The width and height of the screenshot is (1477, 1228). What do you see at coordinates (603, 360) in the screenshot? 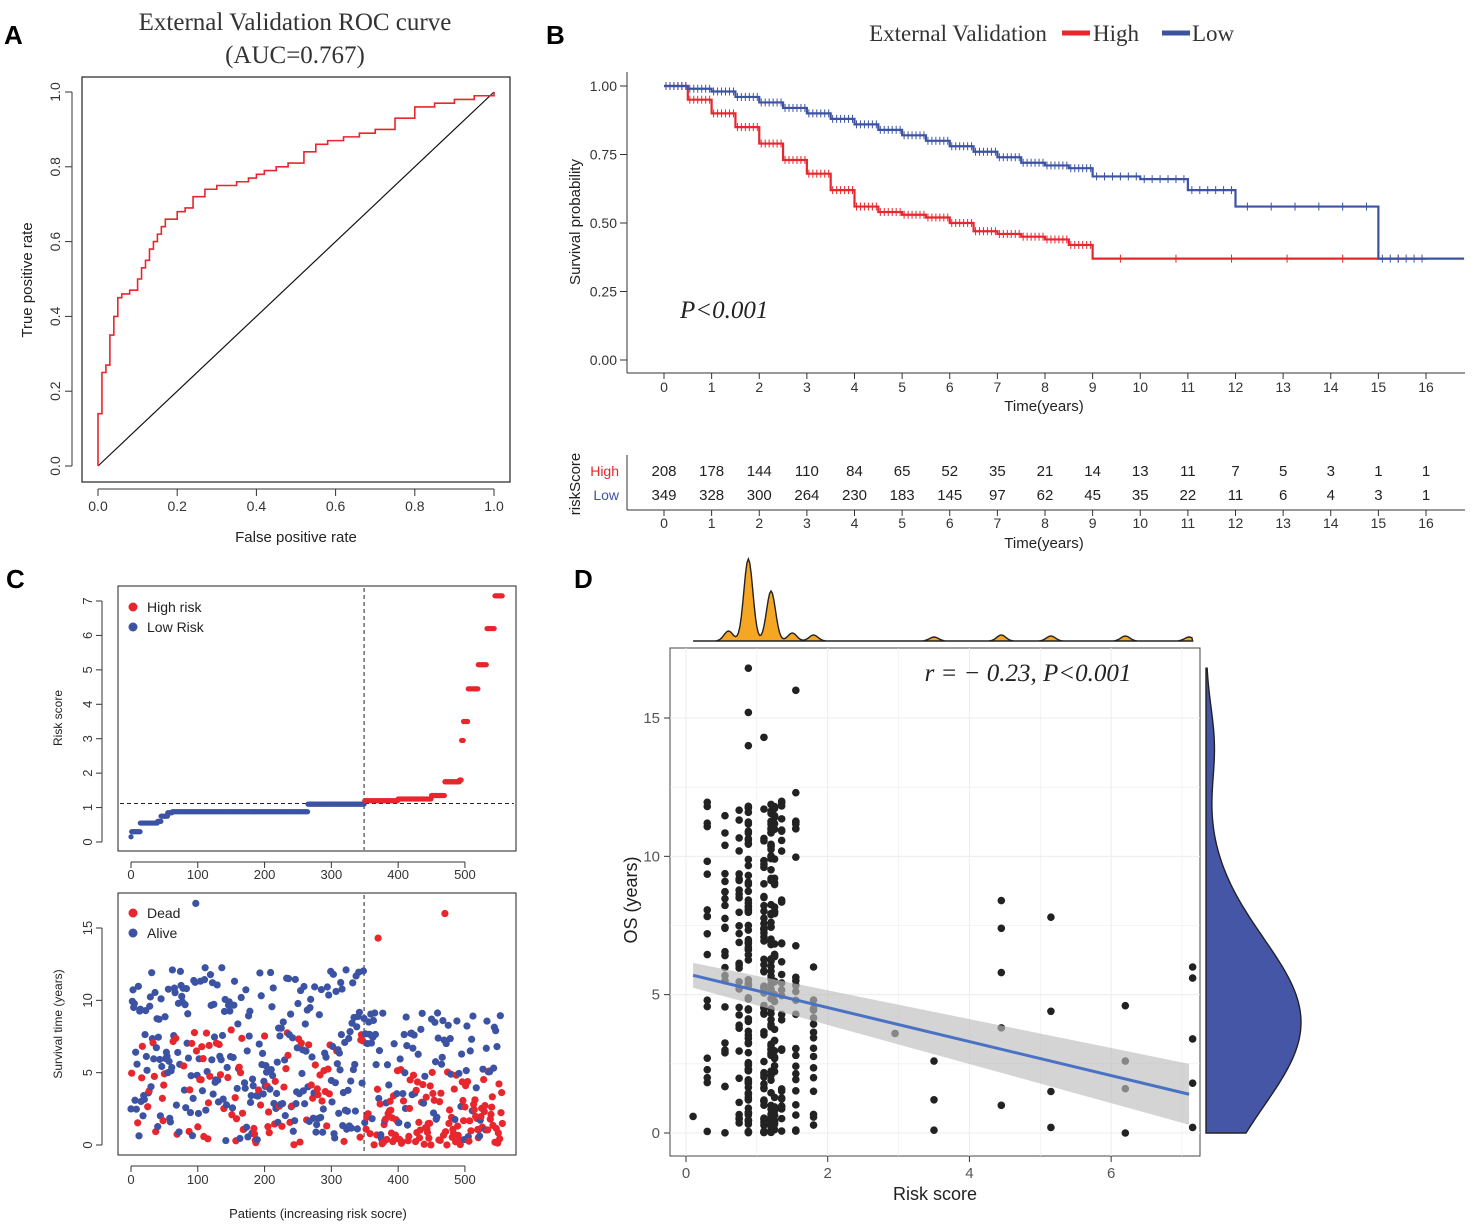
I see `km-y-tick-label: 0.00` at bounding box center [603, 360].